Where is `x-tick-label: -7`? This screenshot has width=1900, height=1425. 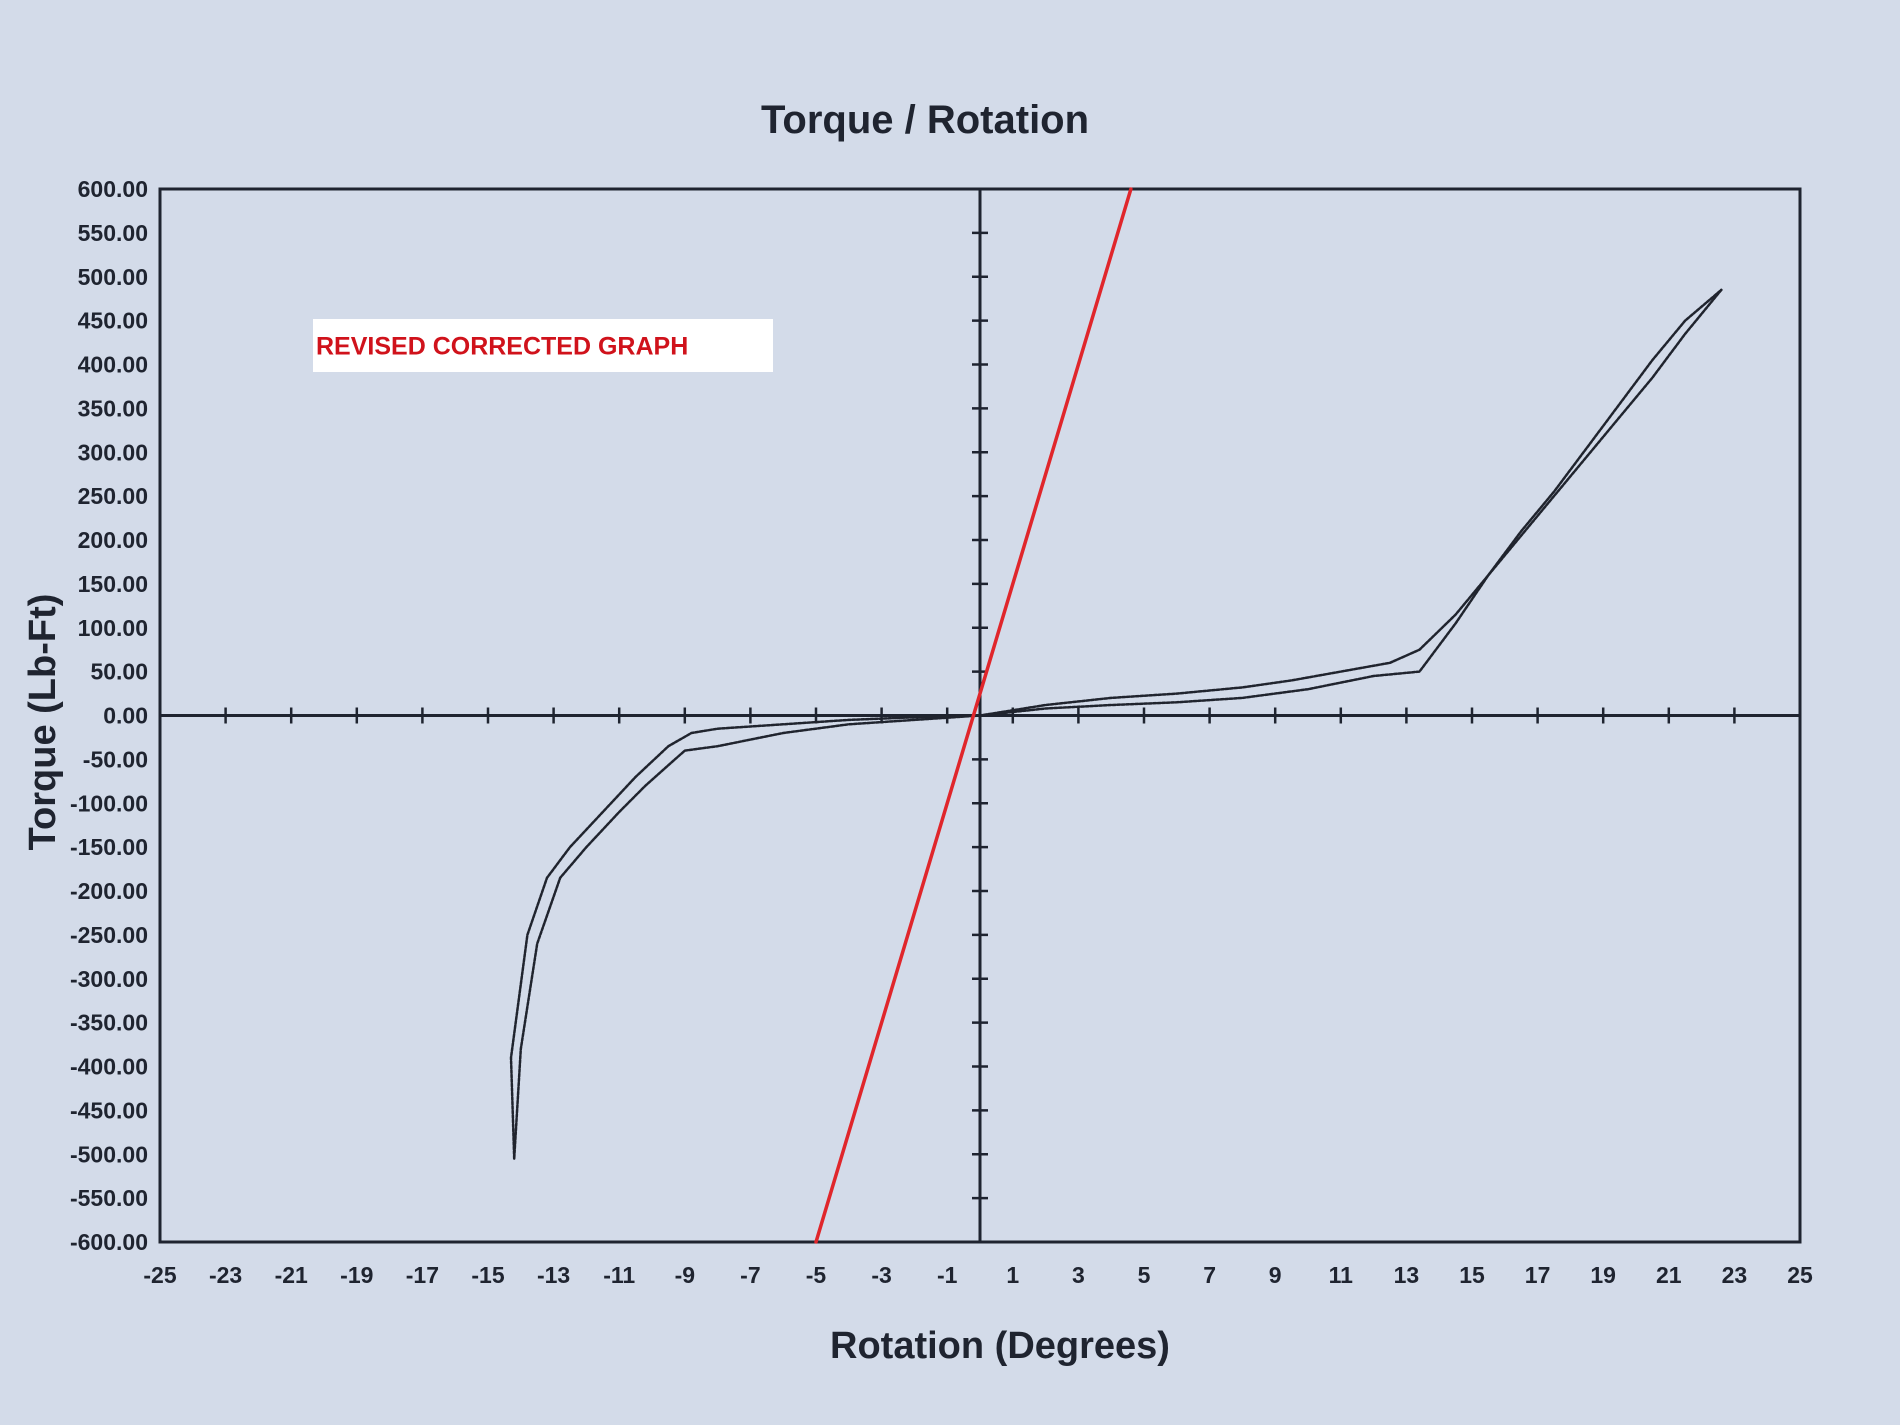
x-tick-label: -7 is located at coordinates (750, 1275).